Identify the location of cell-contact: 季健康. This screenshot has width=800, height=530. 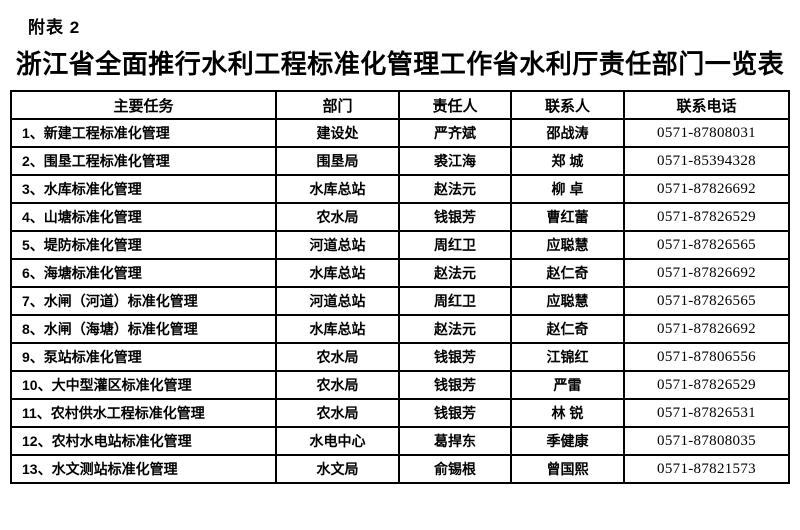
(567, 441).